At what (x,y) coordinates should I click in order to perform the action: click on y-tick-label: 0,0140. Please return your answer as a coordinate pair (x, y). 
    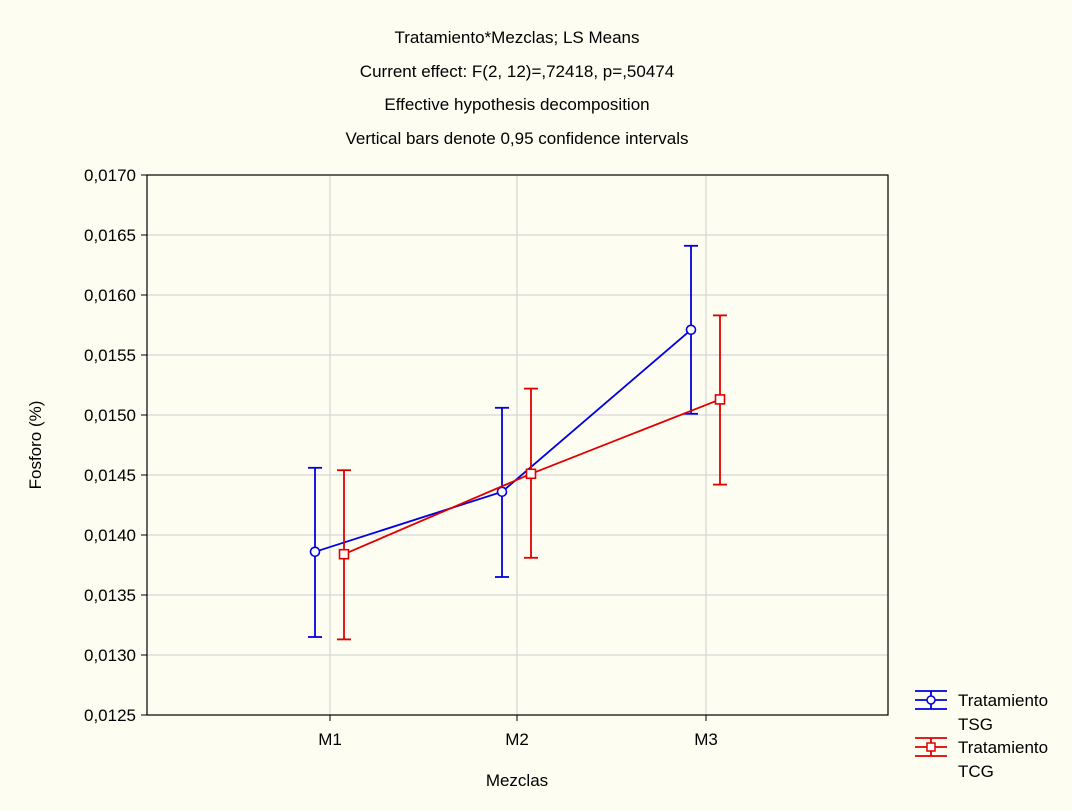
    Looking at the image, I should click on (110, 535).